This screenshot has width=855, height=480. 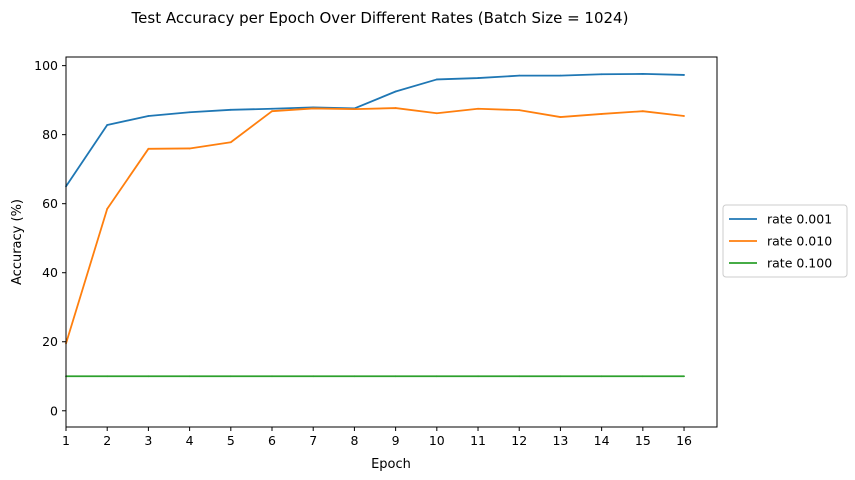 I want to click on x-tick-label: 4, so click(x=190, y=440).